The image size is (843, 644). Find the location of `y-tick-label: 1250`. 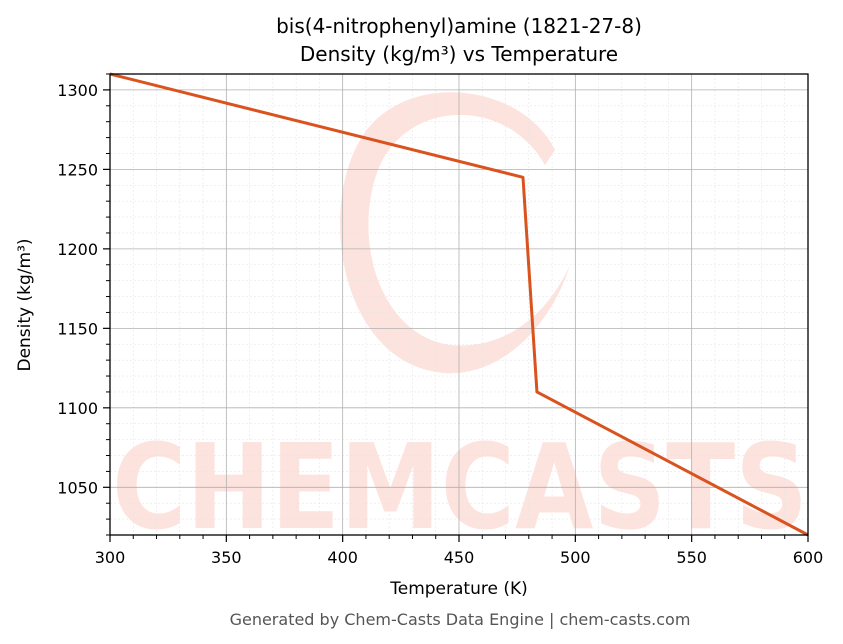

y-tick-label: 1250 is located at coordinates (77, 169).